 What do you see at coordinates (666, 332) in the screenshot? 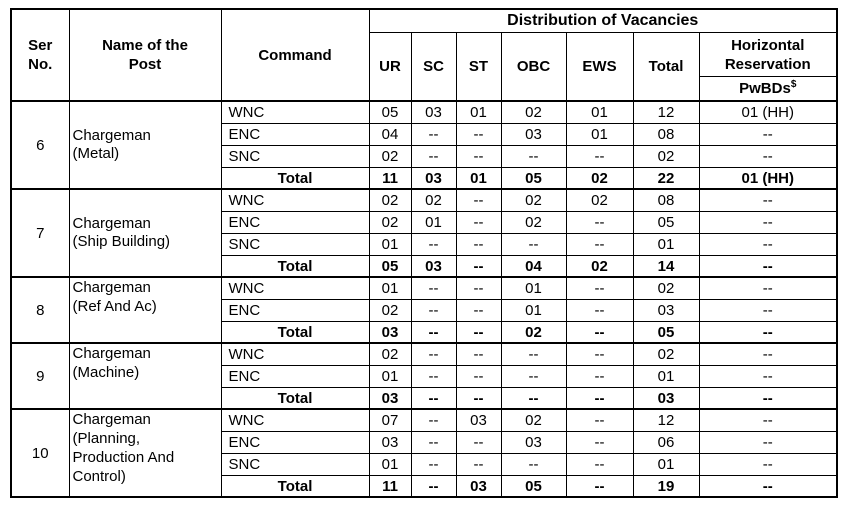
I see `vacancy-value-cell: 05` at bounding box center [666, 332].